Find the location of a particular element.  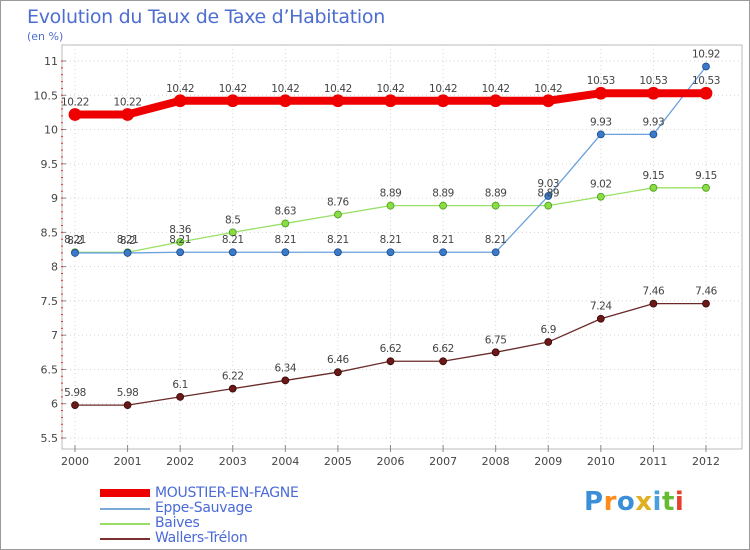

legend-swatch-moustier is located at coordinates (125, 493).